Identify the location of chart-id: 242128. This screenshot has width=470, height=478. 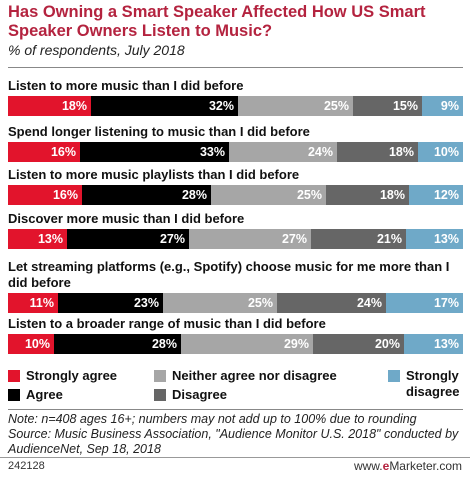
(26, 466).